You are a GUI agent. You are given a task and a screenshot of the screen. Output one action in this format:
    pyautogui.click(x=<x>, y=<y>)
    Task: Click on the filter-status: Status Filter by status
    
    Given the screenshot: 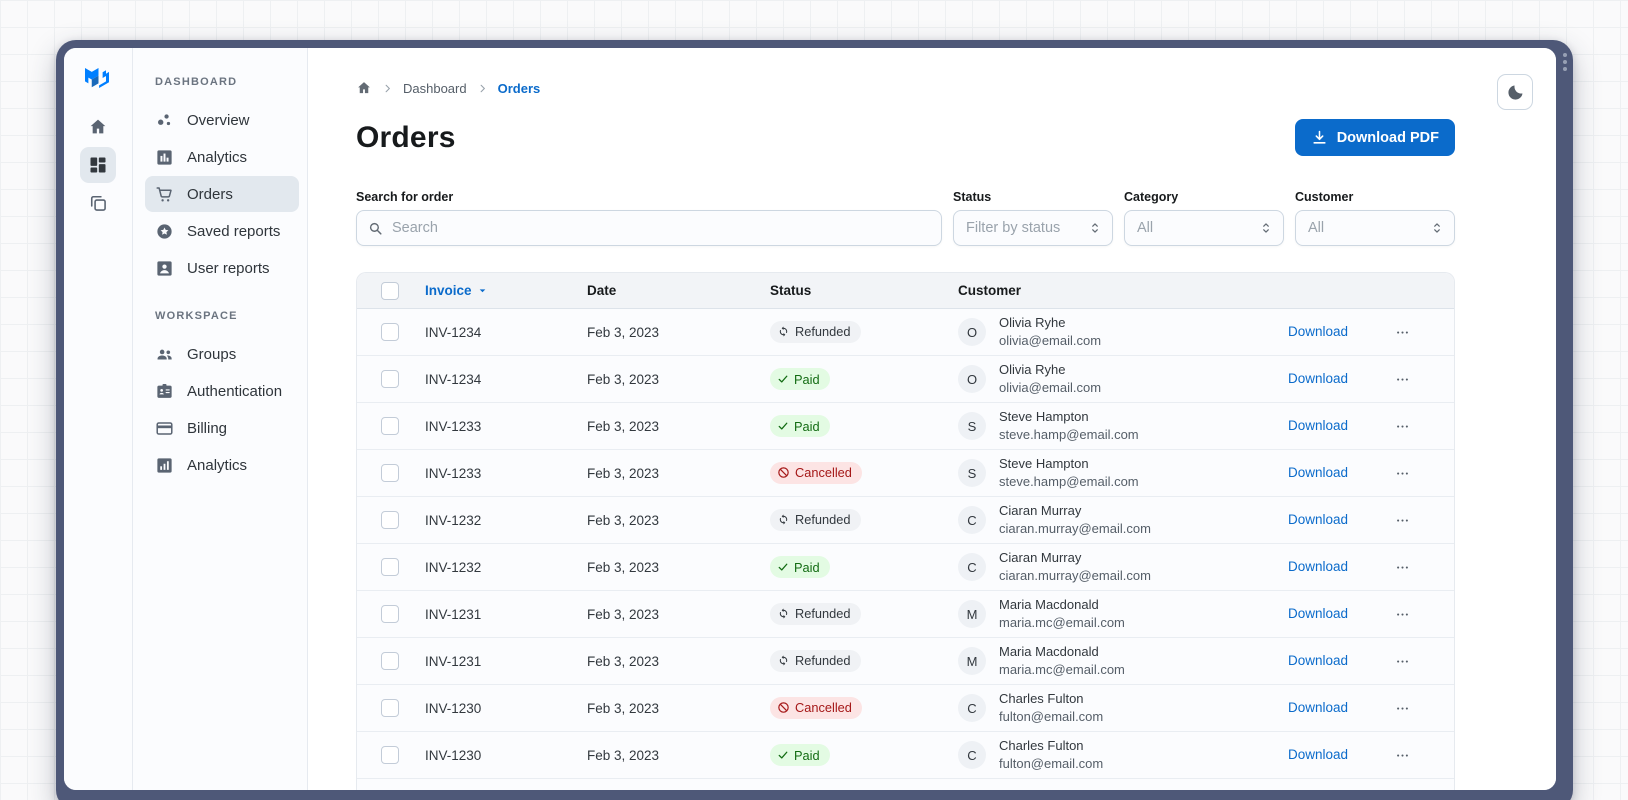 What is the action you would take?
    pyautogui.click(x=1033, y=218)
    